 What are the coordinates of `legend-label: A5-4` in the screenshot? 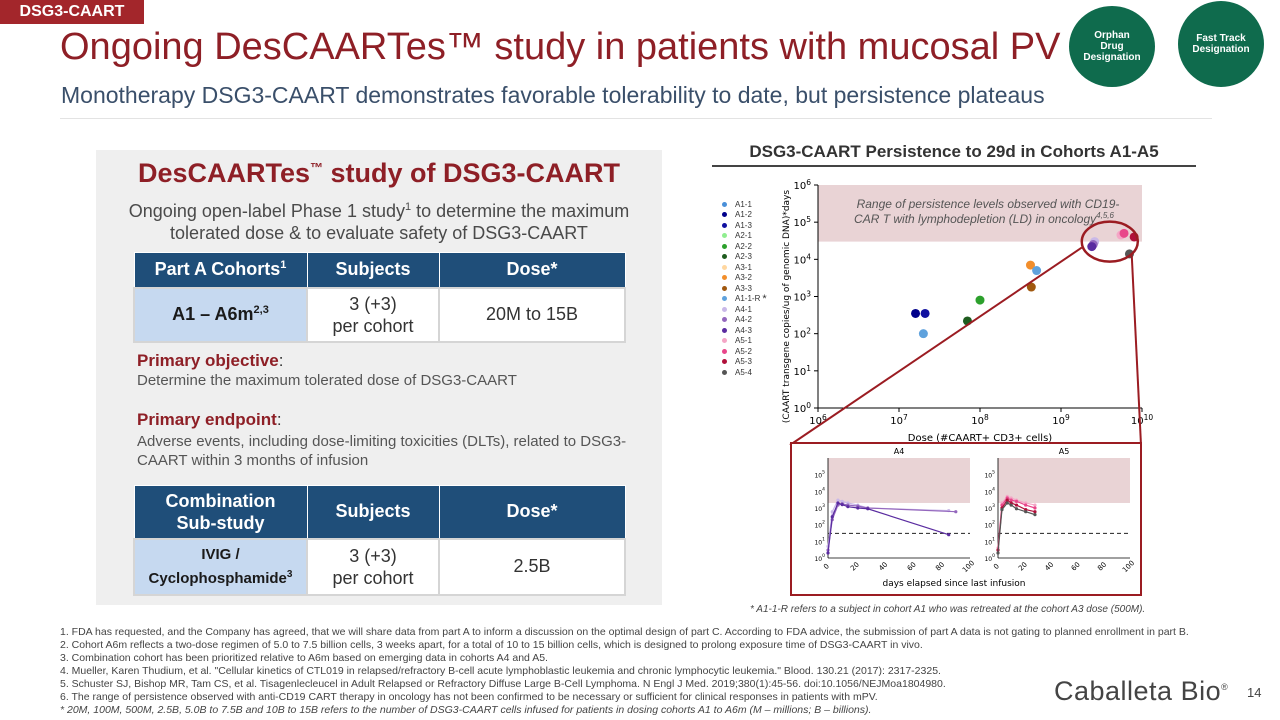 It's located at (743, 372).